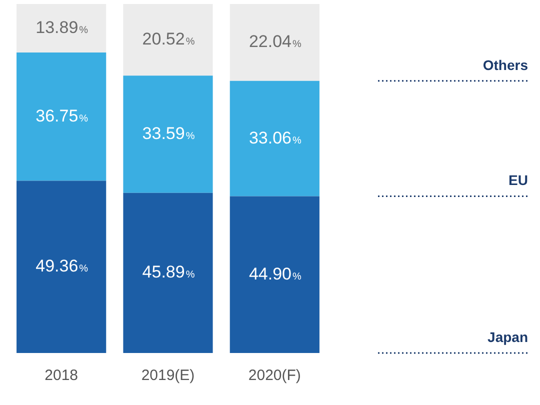 The height and width of the screenshot is (405, 540). I want to click on data-label: 36.75%, so click(62, 116).